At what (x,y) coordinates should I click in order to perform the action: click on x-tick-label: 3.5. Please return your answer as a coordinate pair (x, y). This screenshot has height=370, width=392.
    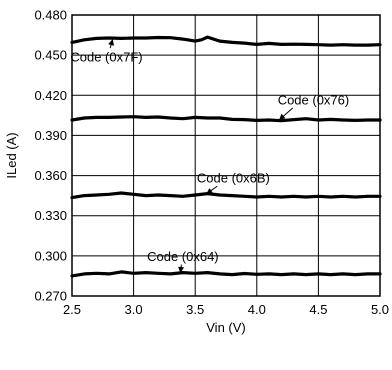
    Looking at the image, I should click on (195, 309).